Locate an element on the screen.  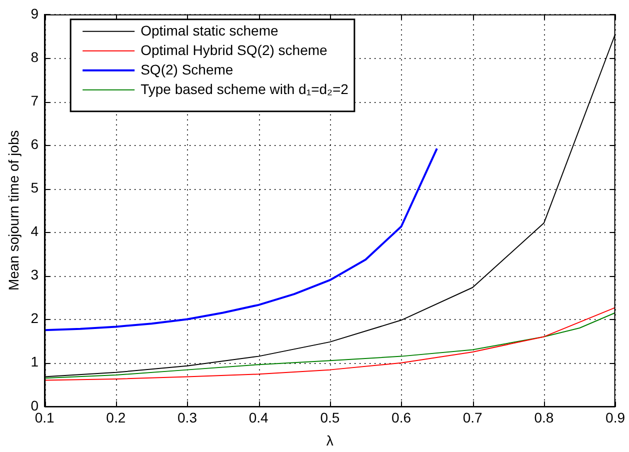
y-tick-label: 5 is located at coordinates (34, 187).